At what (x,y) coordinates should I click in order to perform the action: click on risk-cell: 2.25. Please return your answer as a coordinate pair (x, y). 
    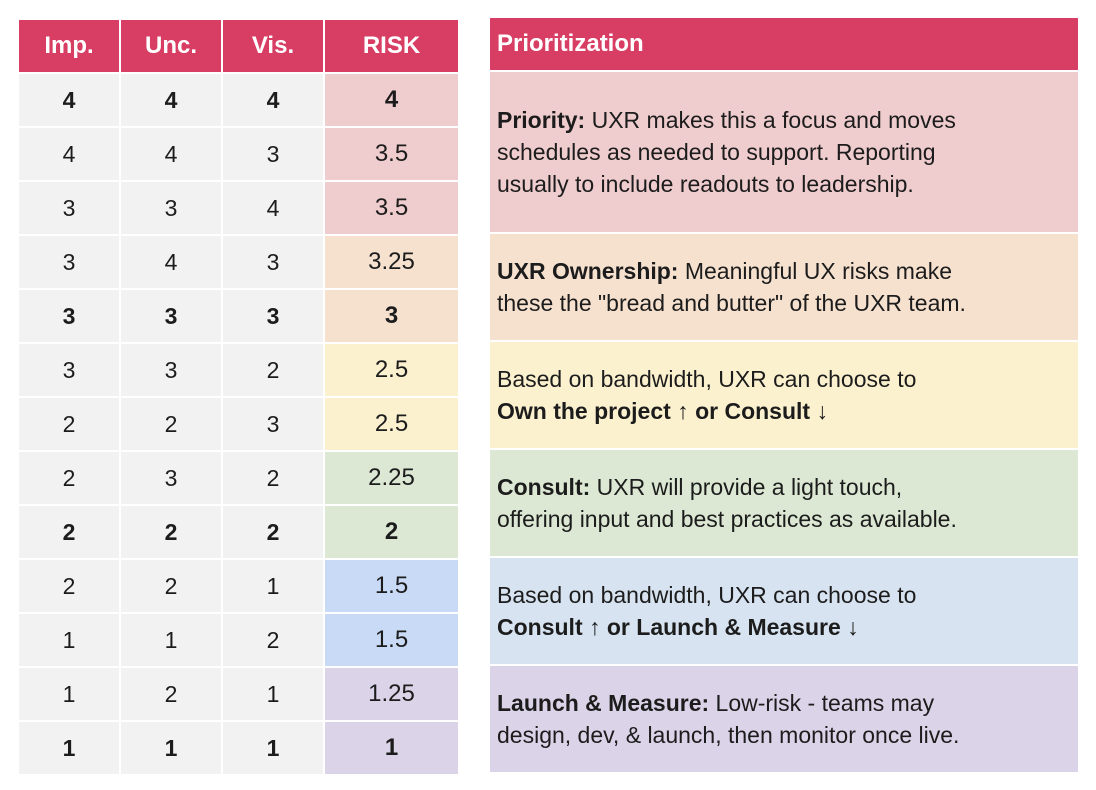
    Looking at the image, I should click on (391, 478).